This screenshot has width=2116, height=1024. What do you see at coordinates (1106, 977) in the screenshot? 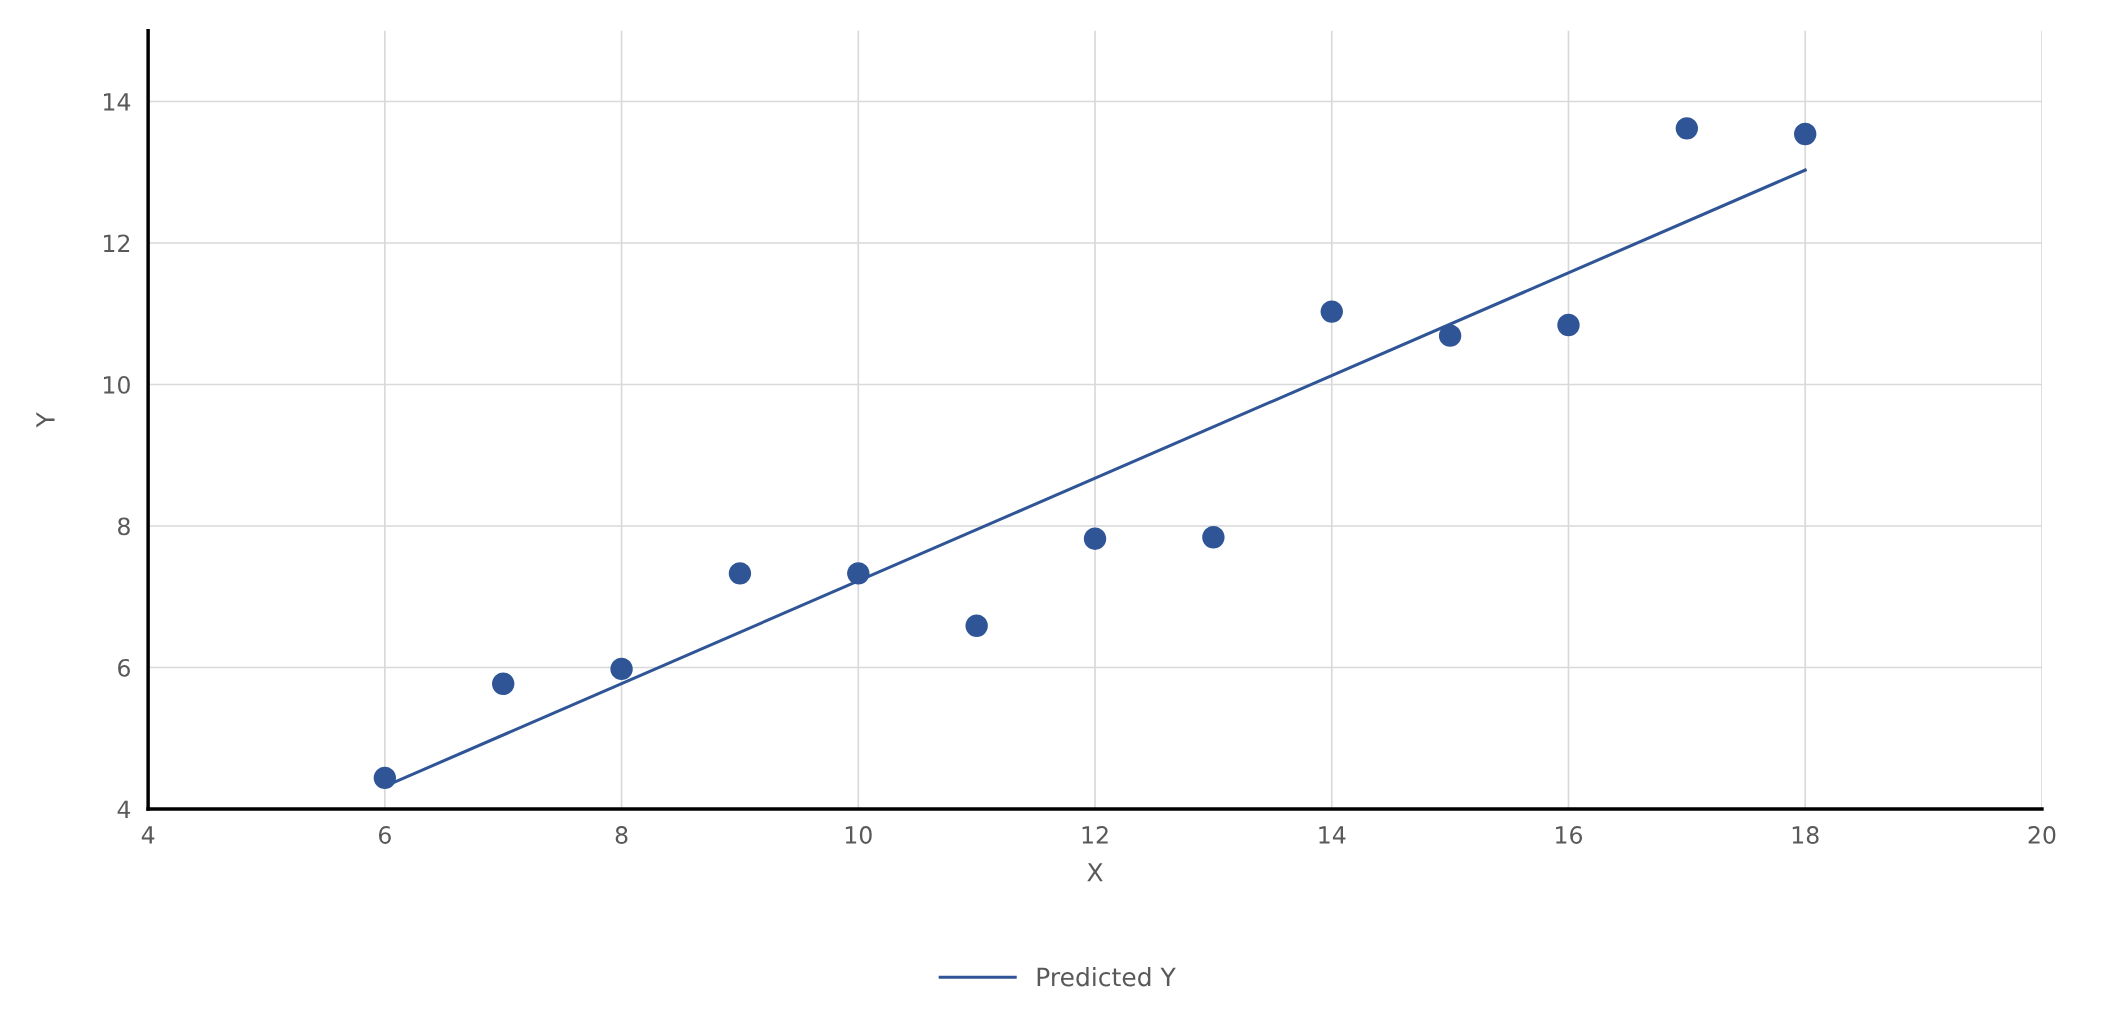
I see `legend-label: Predicted Y` at bounding box center [1106, 977].